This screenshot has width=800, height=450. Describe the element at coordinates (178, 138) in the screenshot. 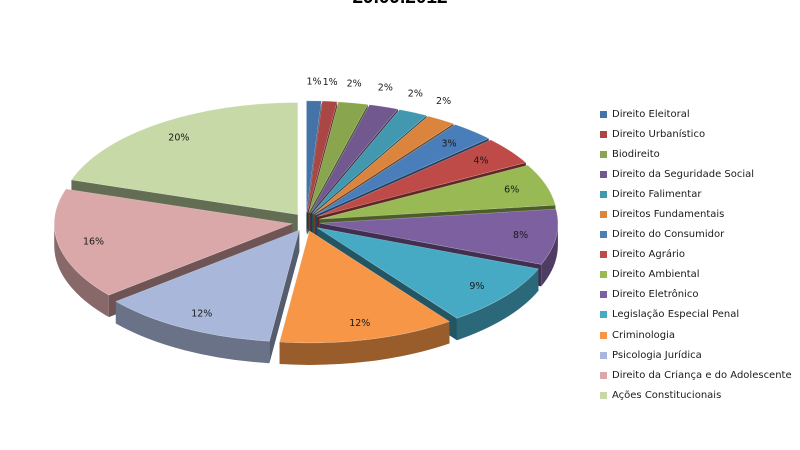

I see `data-label-acoes-constitucionais: 20%` at that location.